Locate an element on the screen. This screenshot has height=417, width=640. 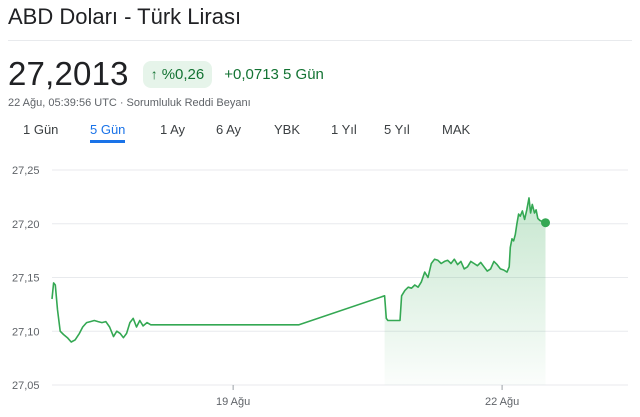
change-percent-badge: ↑ %0,26 is located at coordinates (177, 74).